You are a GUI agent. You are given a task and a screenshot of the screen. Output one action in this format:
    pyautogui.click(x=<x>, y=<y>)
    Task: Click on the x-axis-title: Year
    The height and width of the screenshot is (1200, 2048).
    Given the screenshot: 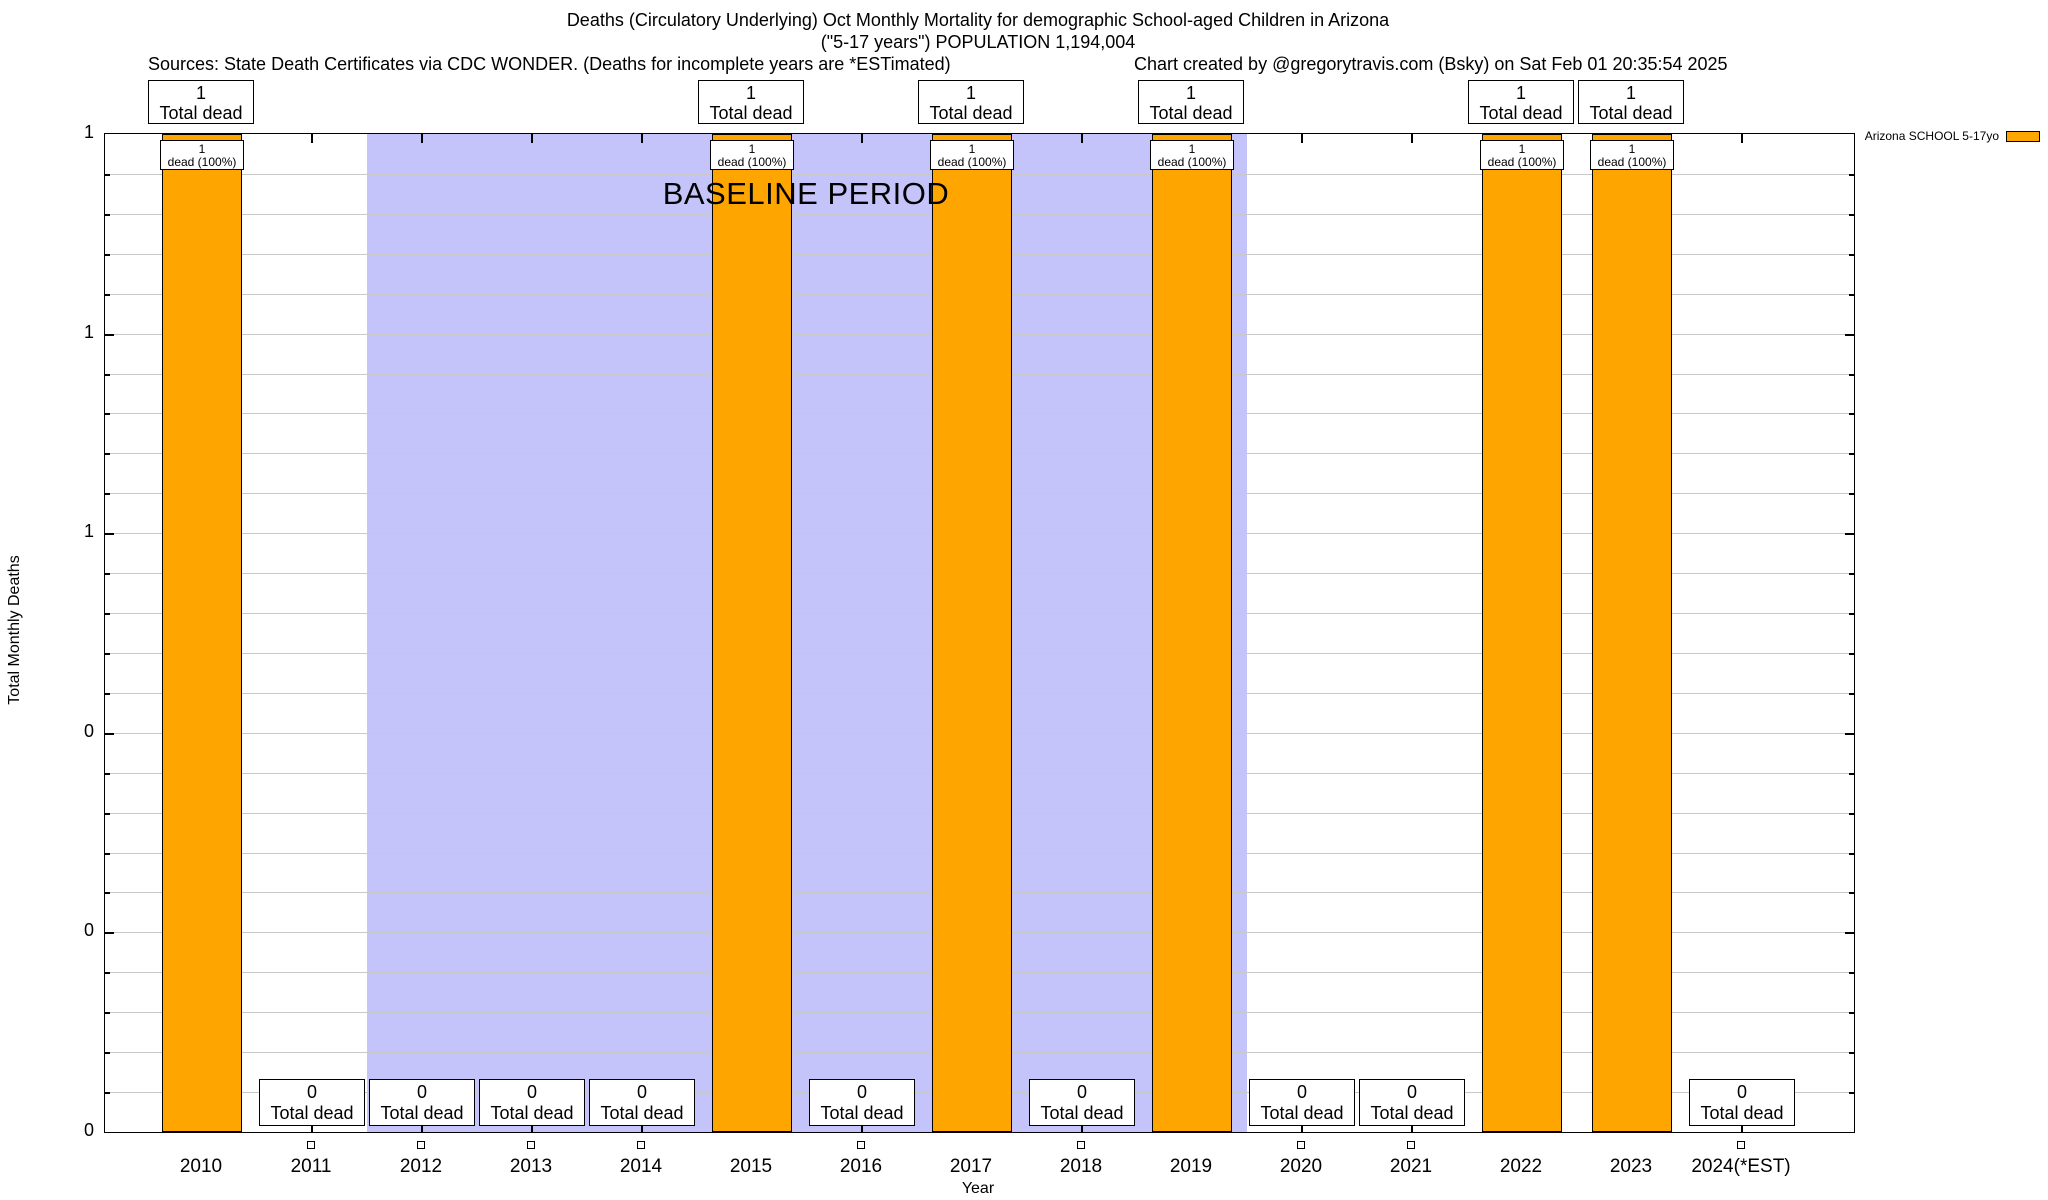 What is the action you would take?
    pyautogui.click(x=978, y=1188)
    